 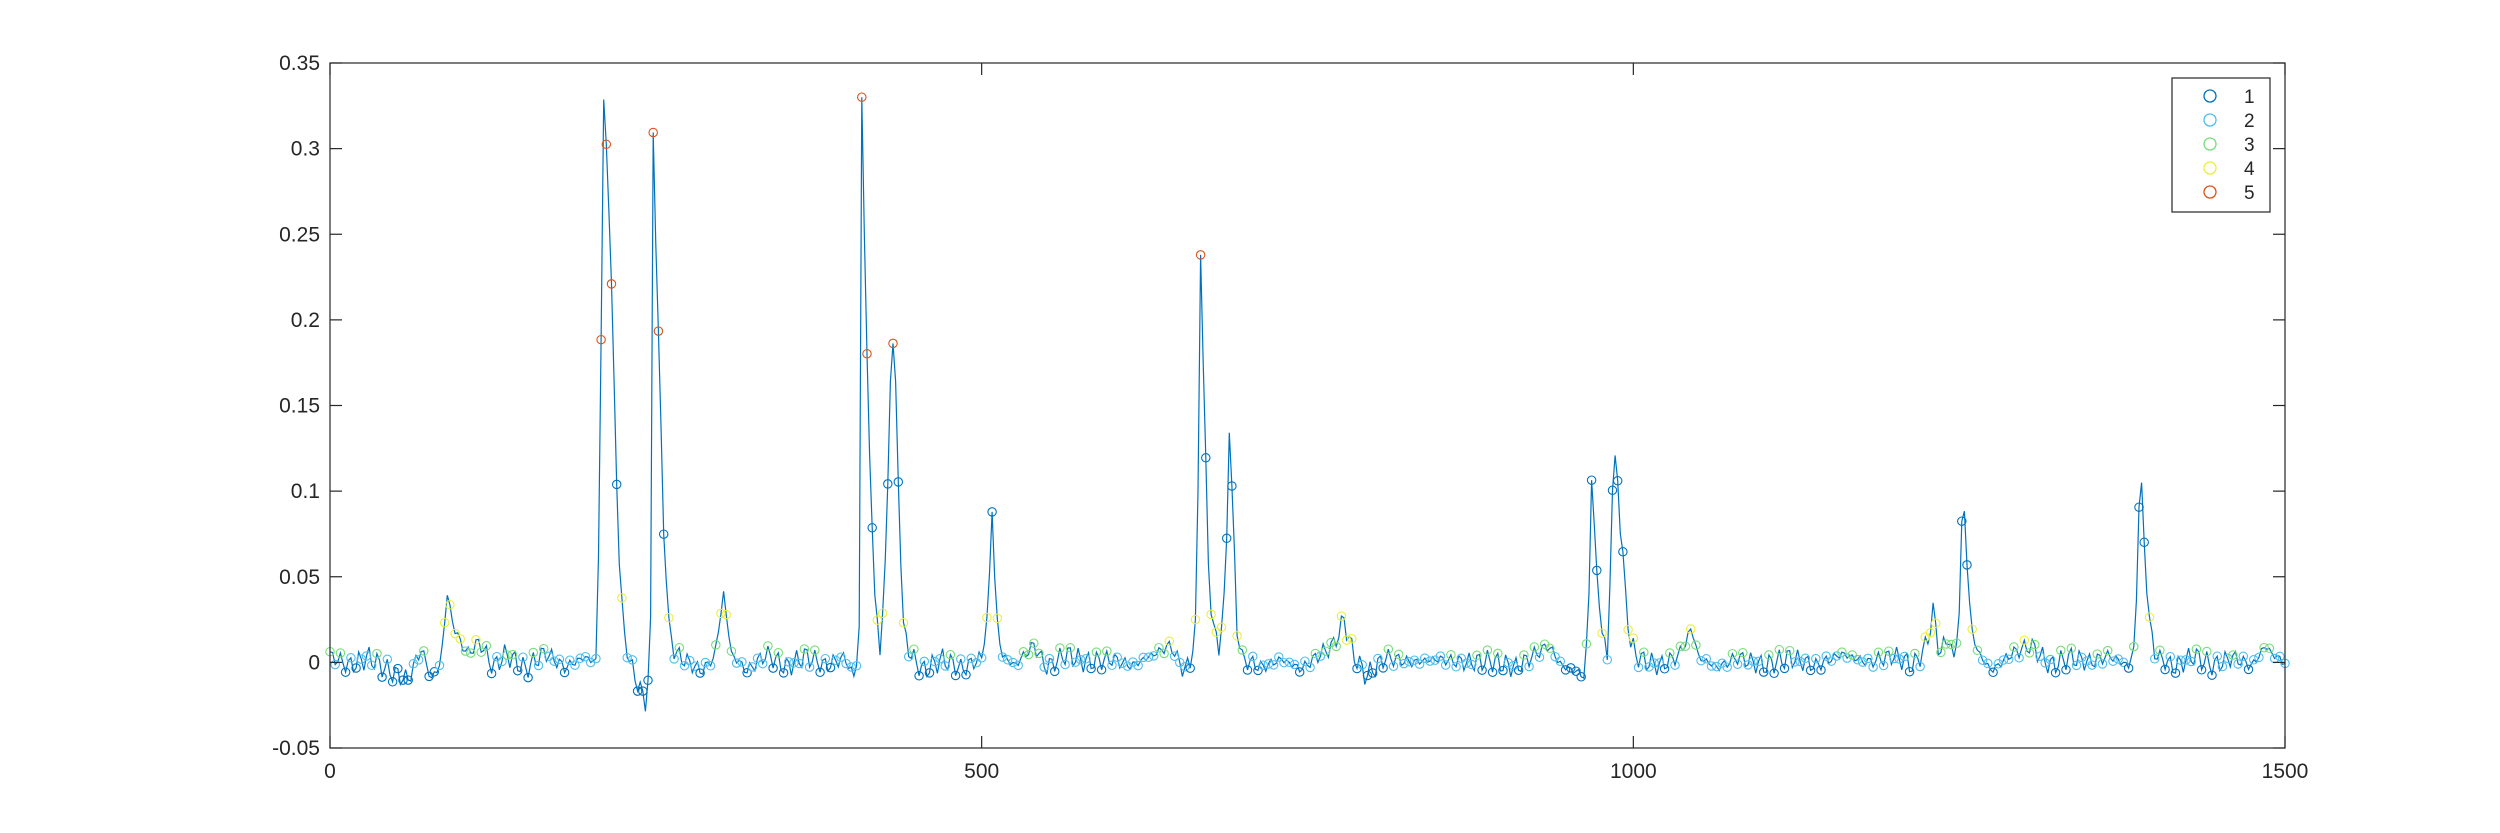 I want to click on legend-label: 3, so click(x=2249, y=145).